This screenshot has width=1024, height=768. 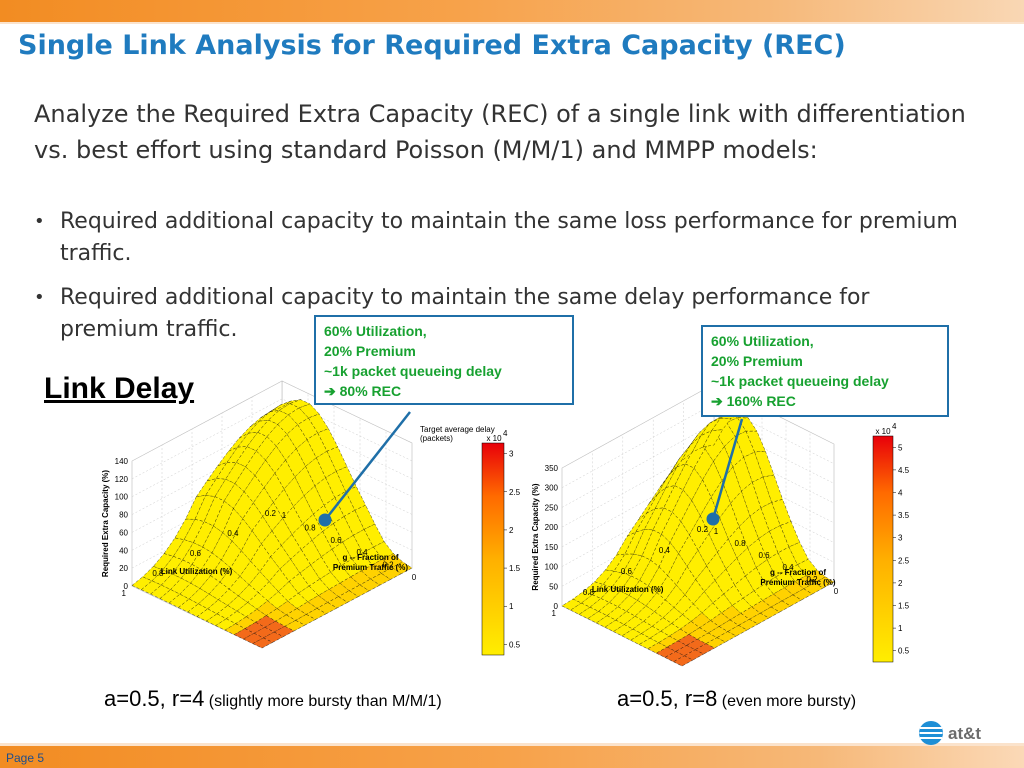 I want to click on callout-line: ~1k packet queueing delay, so click(x=413, y=371).